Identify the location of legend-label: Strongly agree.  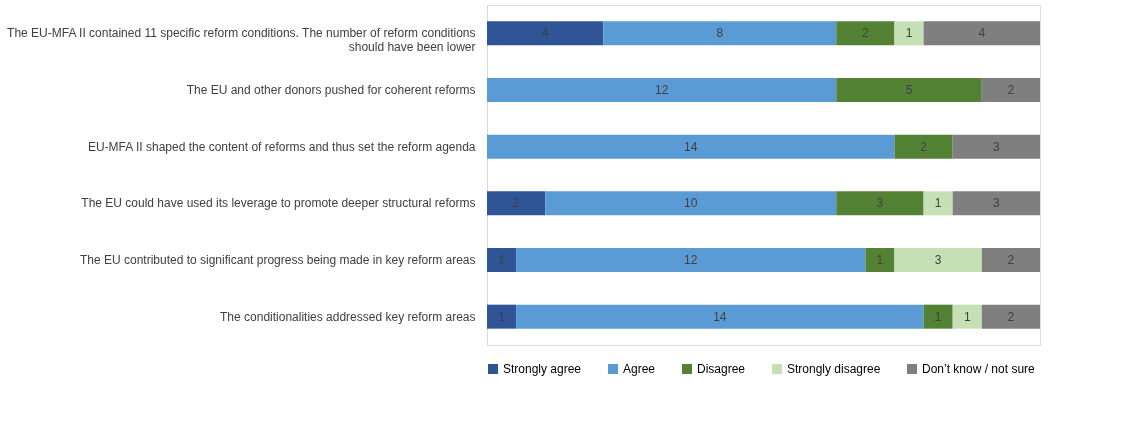
(542, 369).